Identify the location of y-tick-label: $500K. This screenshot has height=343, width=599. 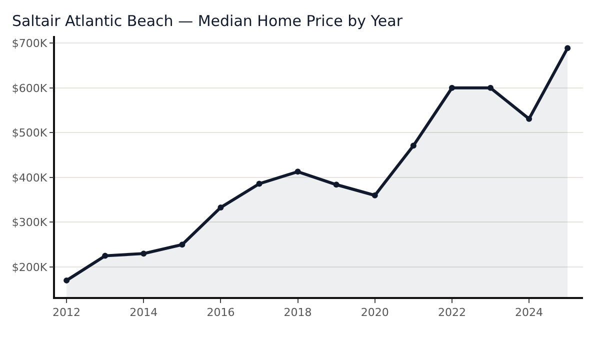
(30, 133).